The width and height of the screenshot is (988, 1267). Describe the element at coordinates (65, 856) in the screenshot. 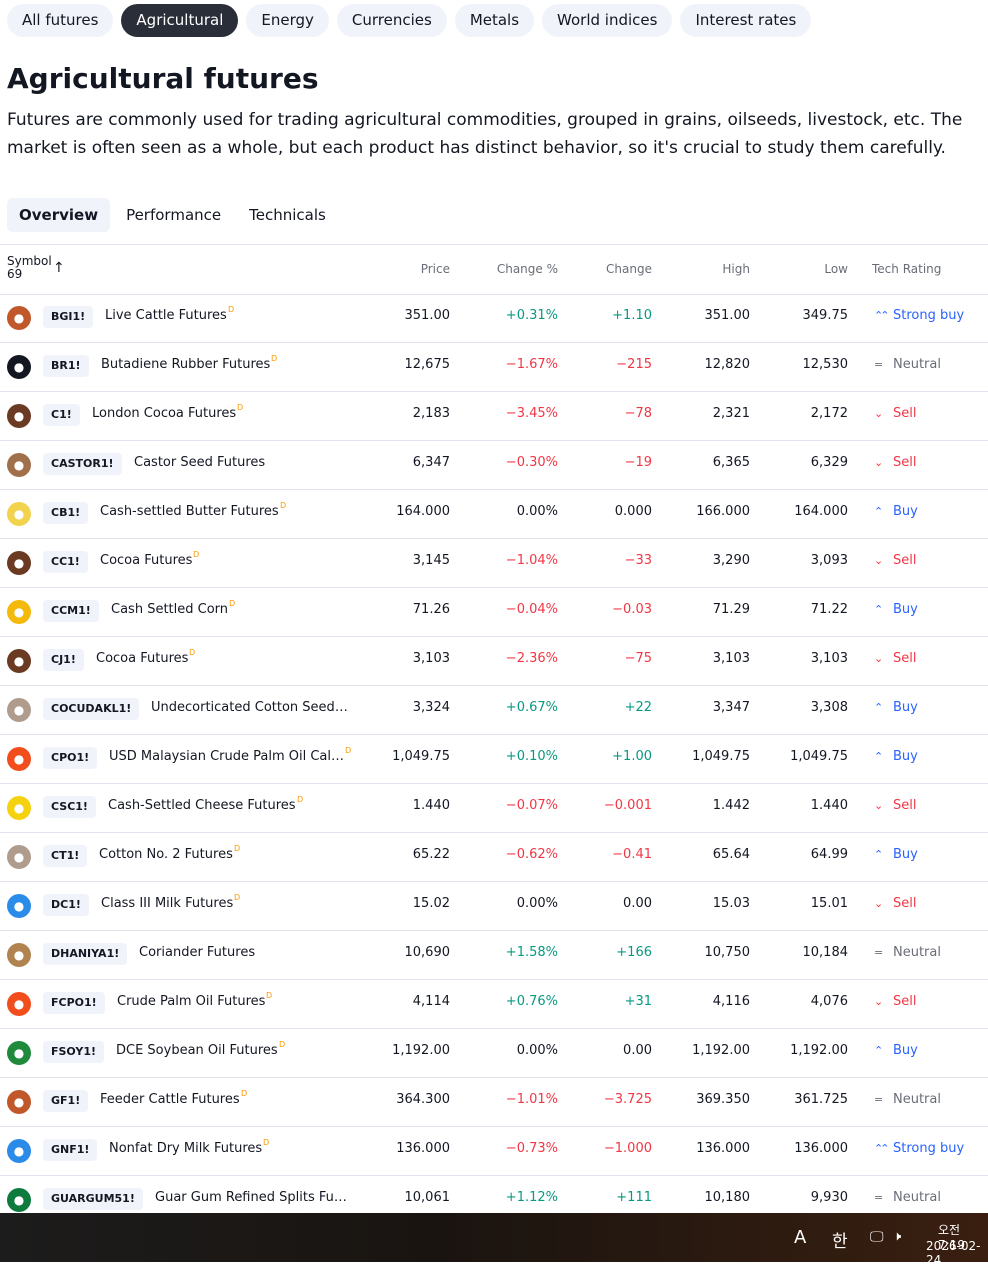

I see `symbol-ticker-badge: CT1!` at that location.